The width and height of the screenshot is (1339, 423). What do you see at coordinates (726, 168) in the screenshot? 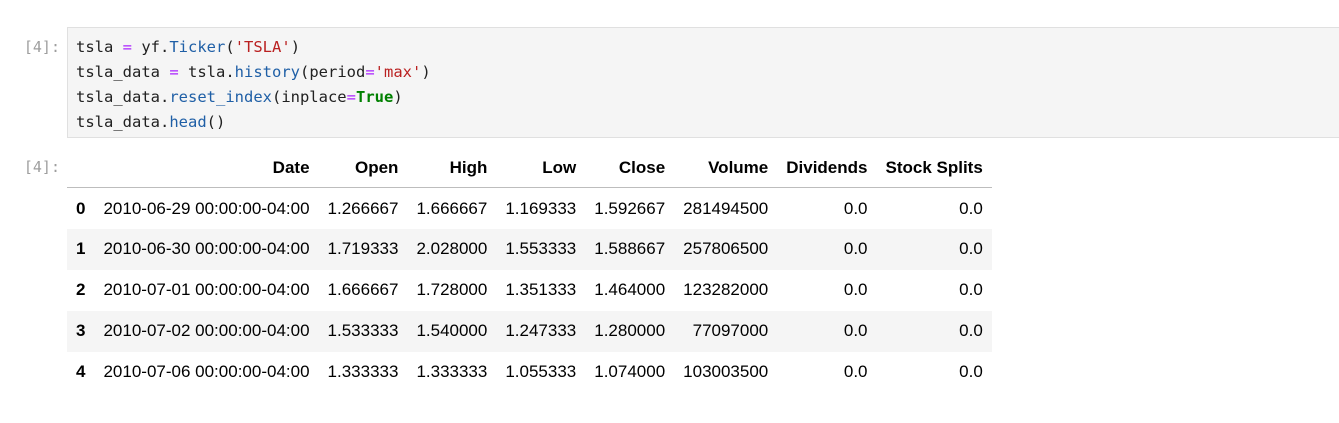
I see `column-header: Volume` at bounding box center [726, 168].